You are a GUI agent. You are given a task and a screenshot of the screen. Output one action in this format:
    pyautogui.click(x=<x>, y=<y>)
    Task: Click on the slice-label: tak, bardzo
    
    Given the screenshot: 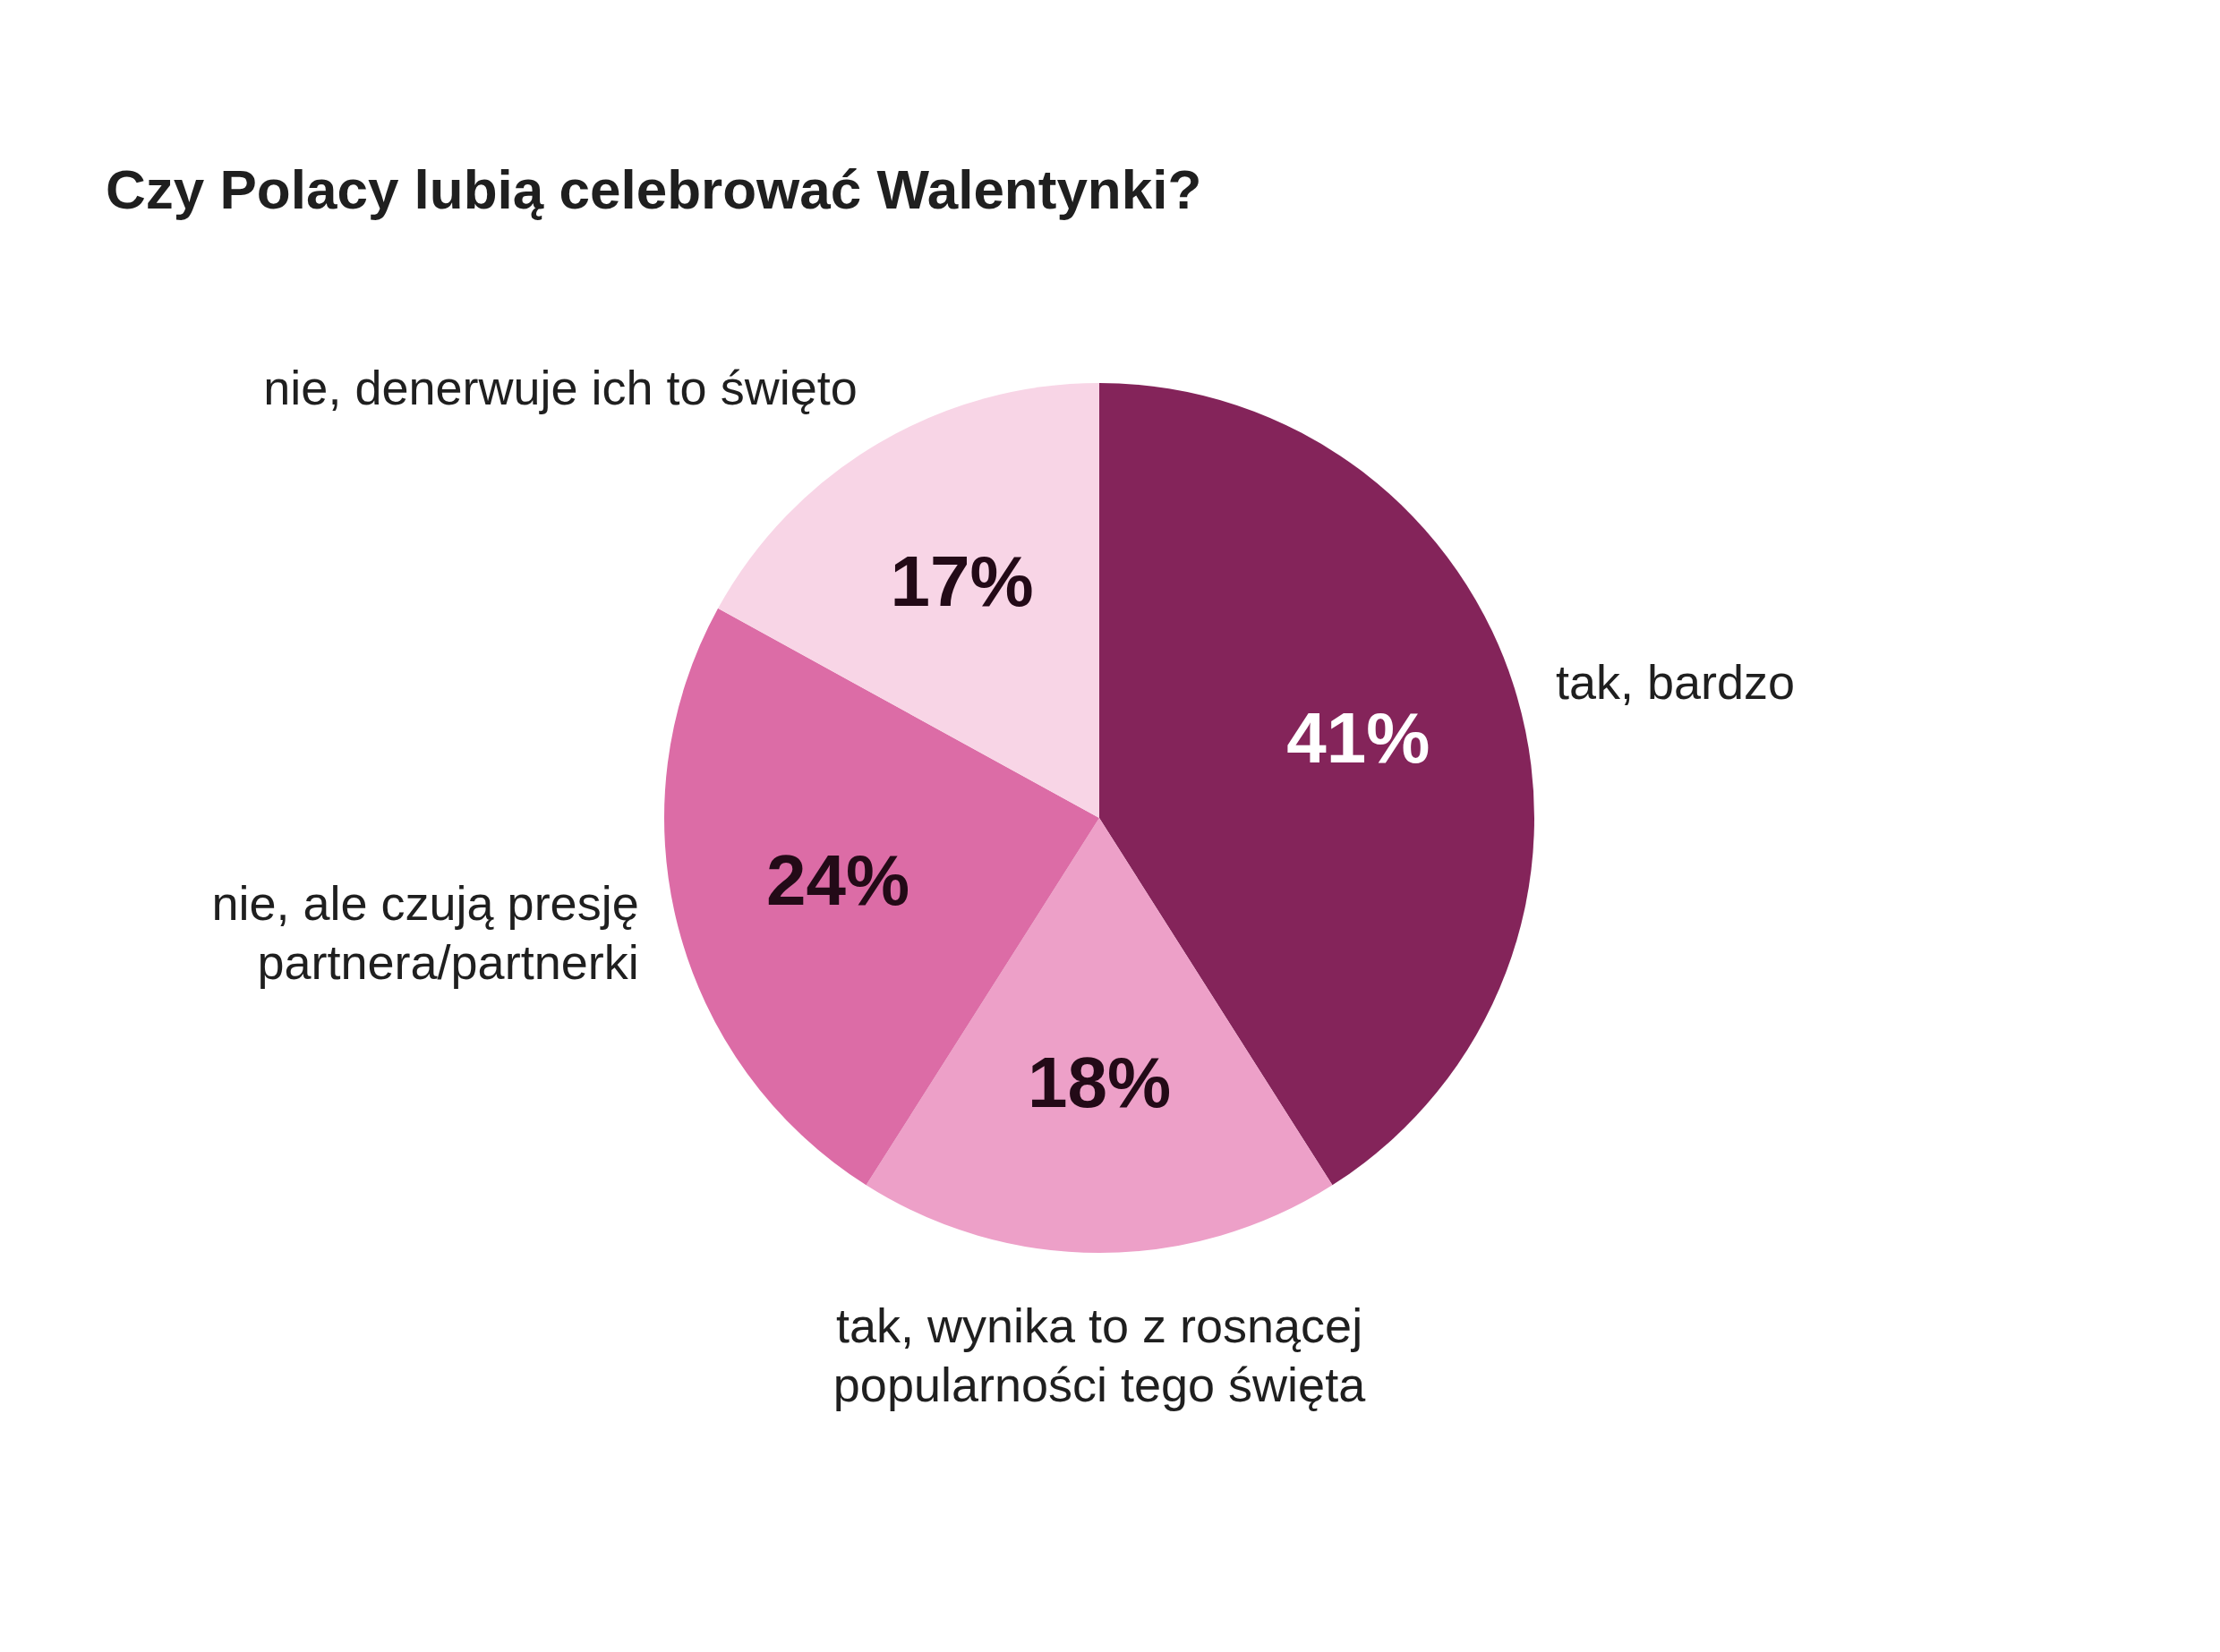 What is the action you would take?
    pyautogui.click(x=1675, y=681)
    